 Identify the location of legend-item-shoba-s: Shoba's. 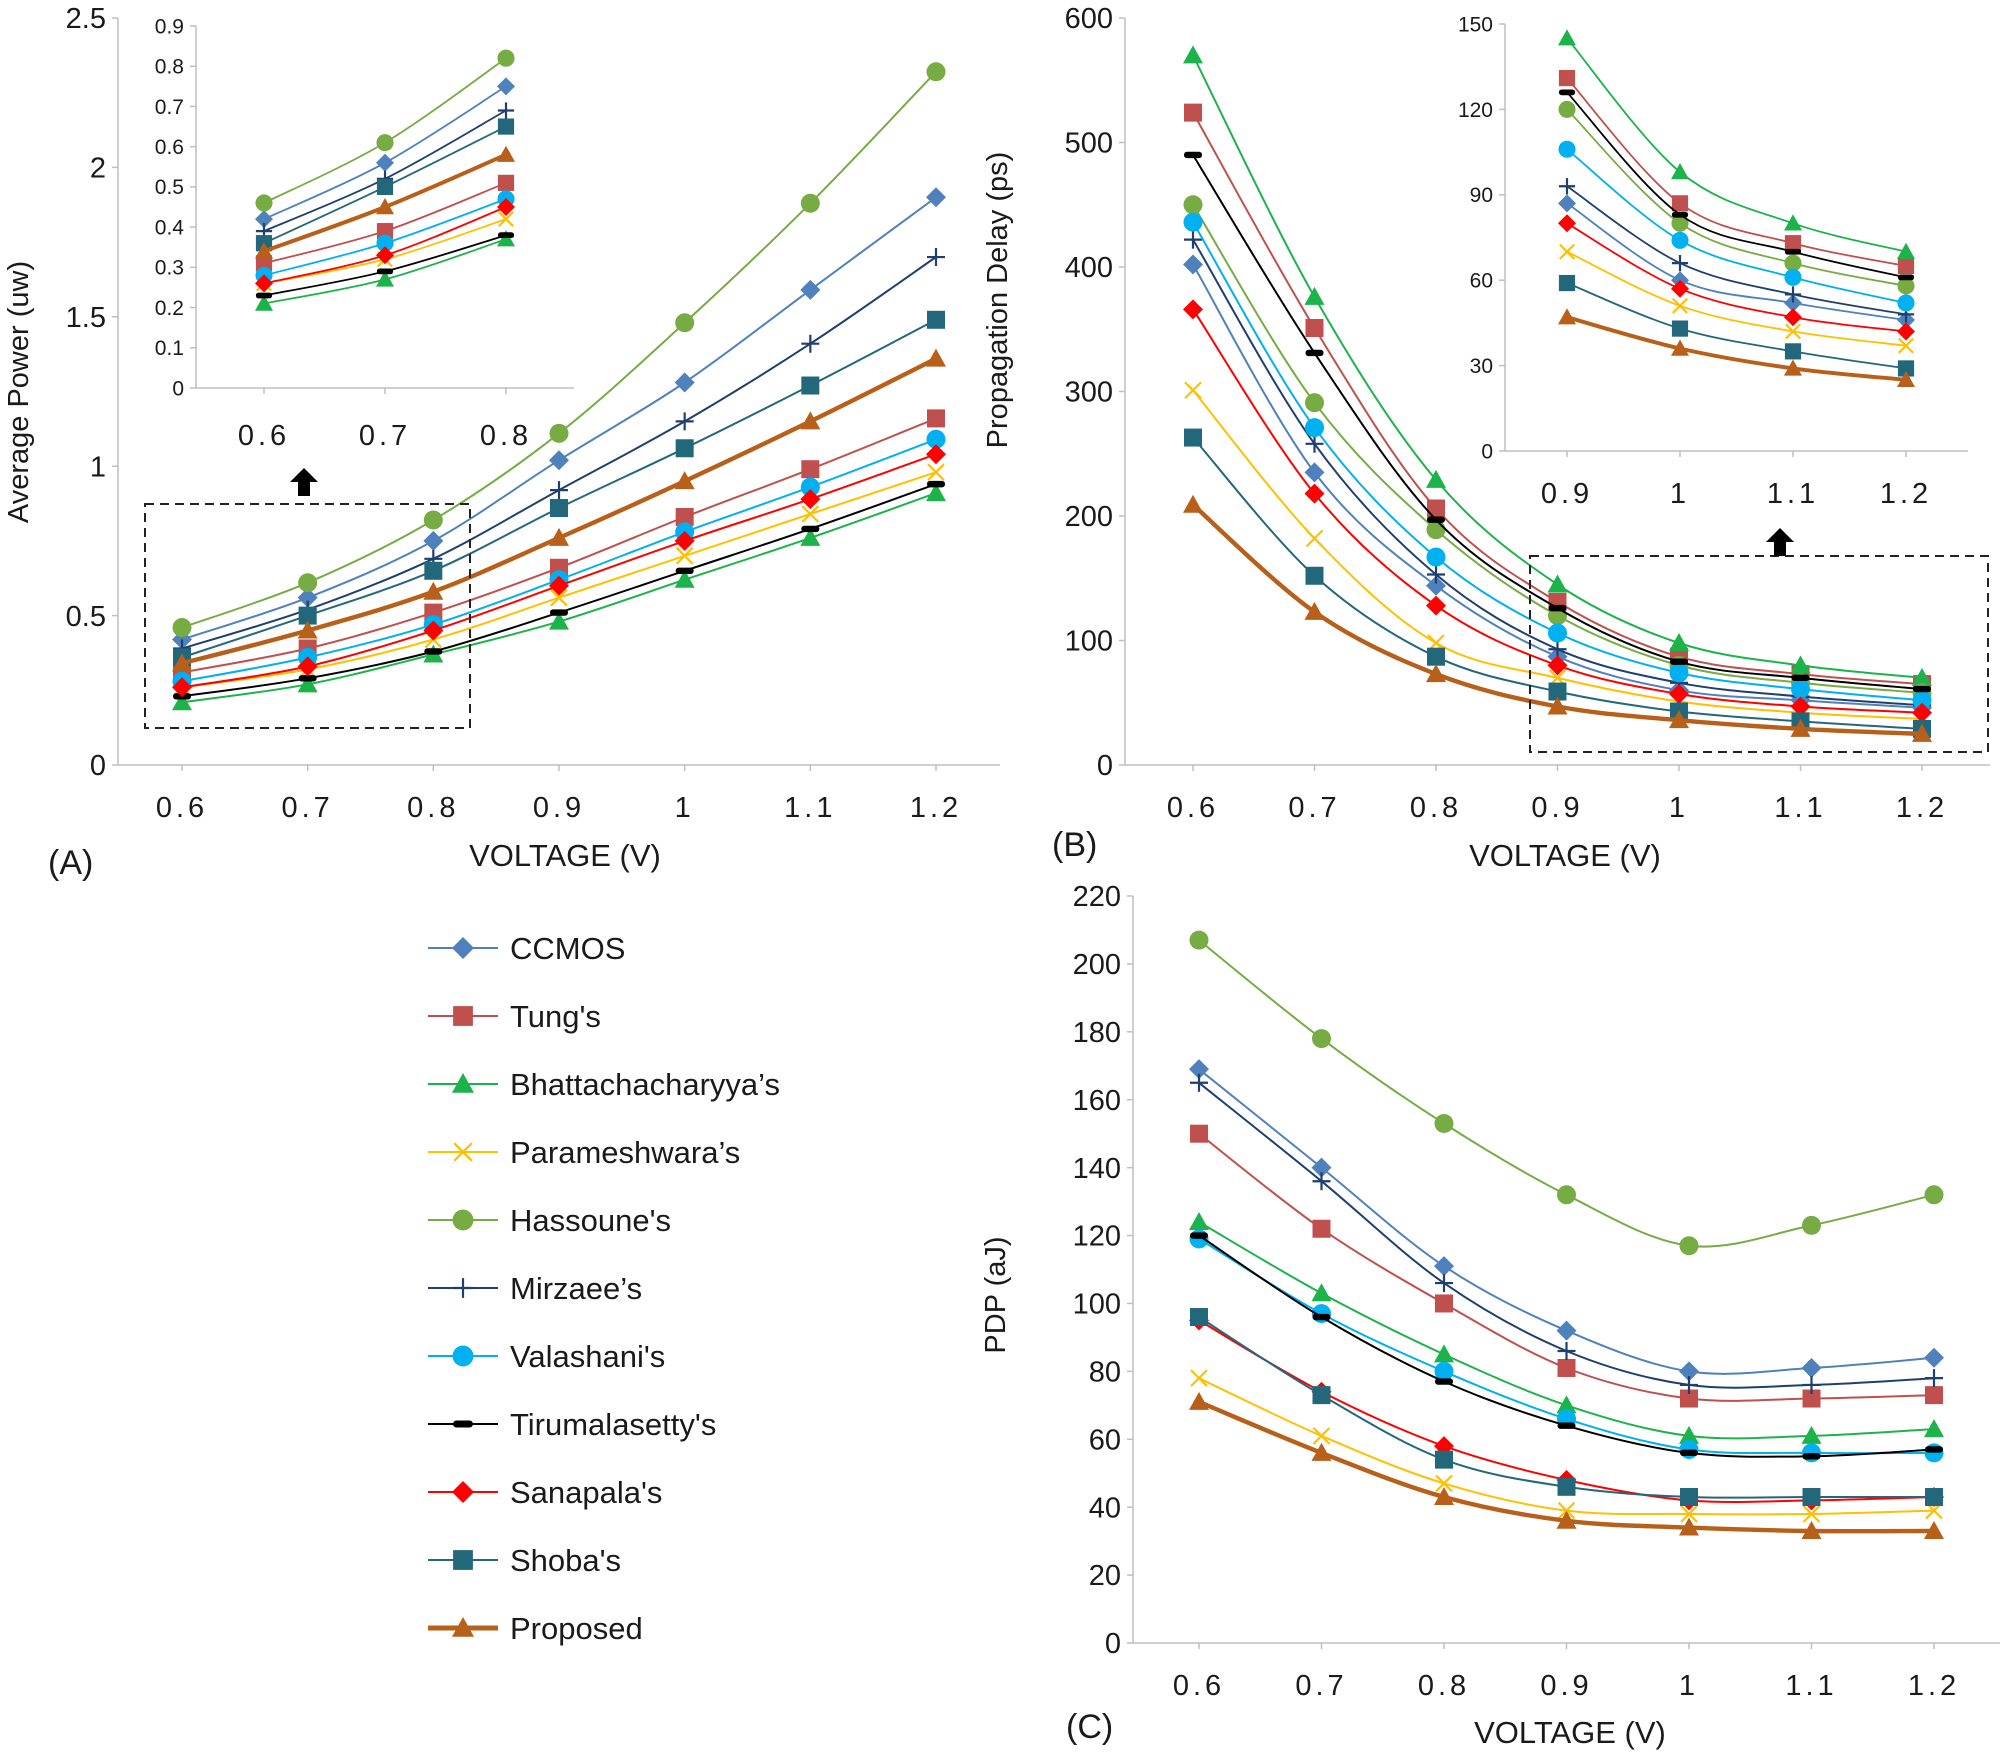
(524, 1560).